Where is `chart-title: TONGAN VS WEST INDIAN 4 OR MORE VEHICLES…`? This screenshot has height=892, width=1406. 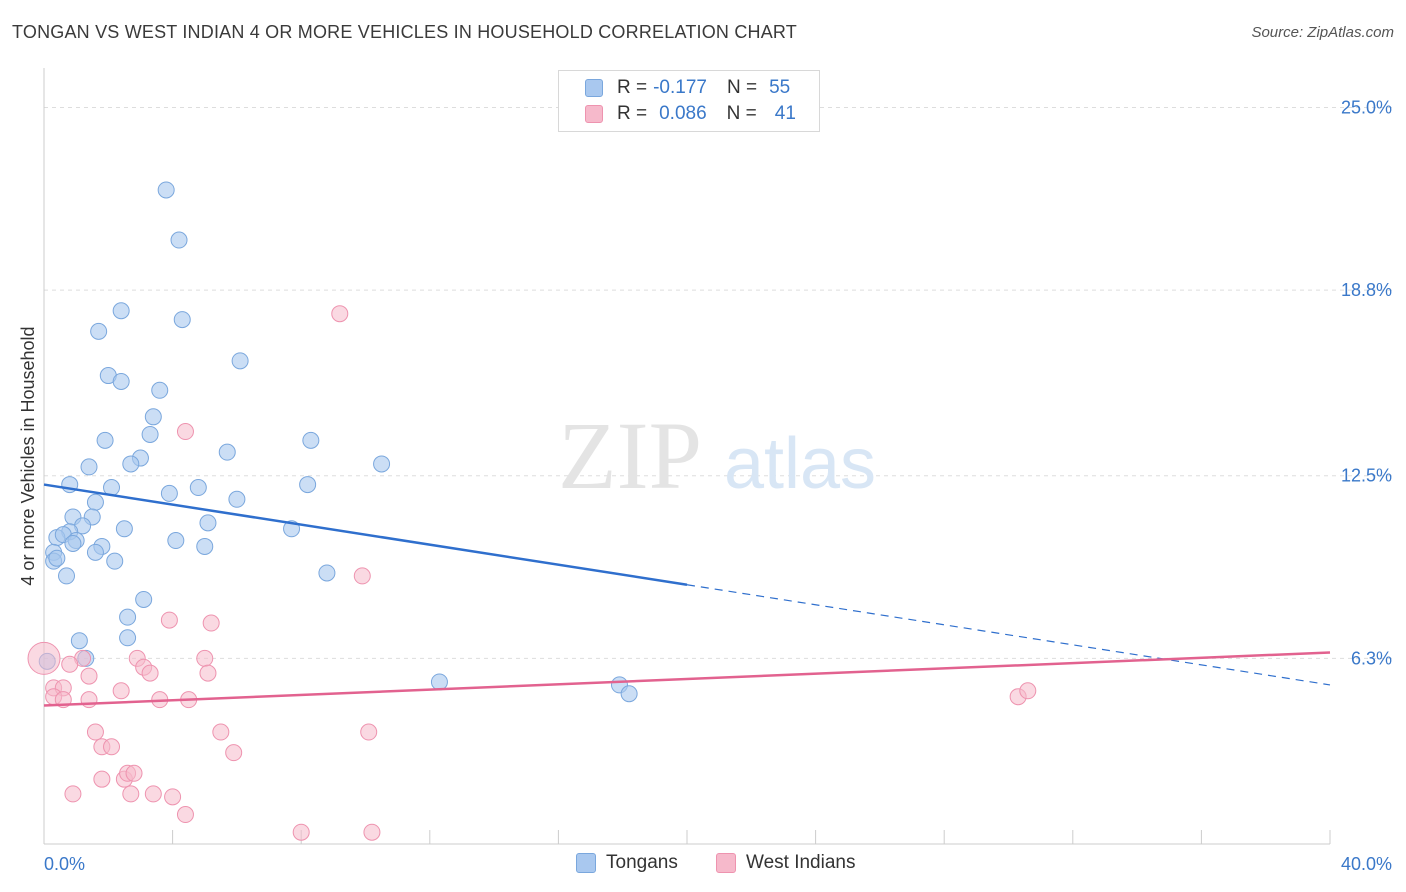 chart-title: TONGAN VS WEST INDIAN 4 OR MORE VEHICLES… is located at coordinates (404, 32).